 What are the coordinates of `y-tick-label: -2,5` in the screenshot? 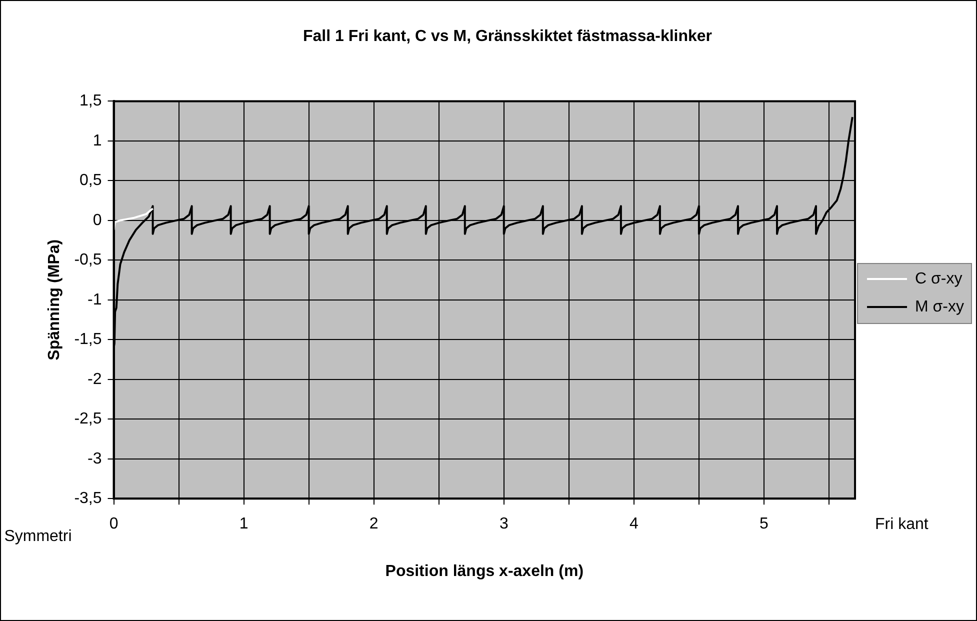 It's located at (88, 419).